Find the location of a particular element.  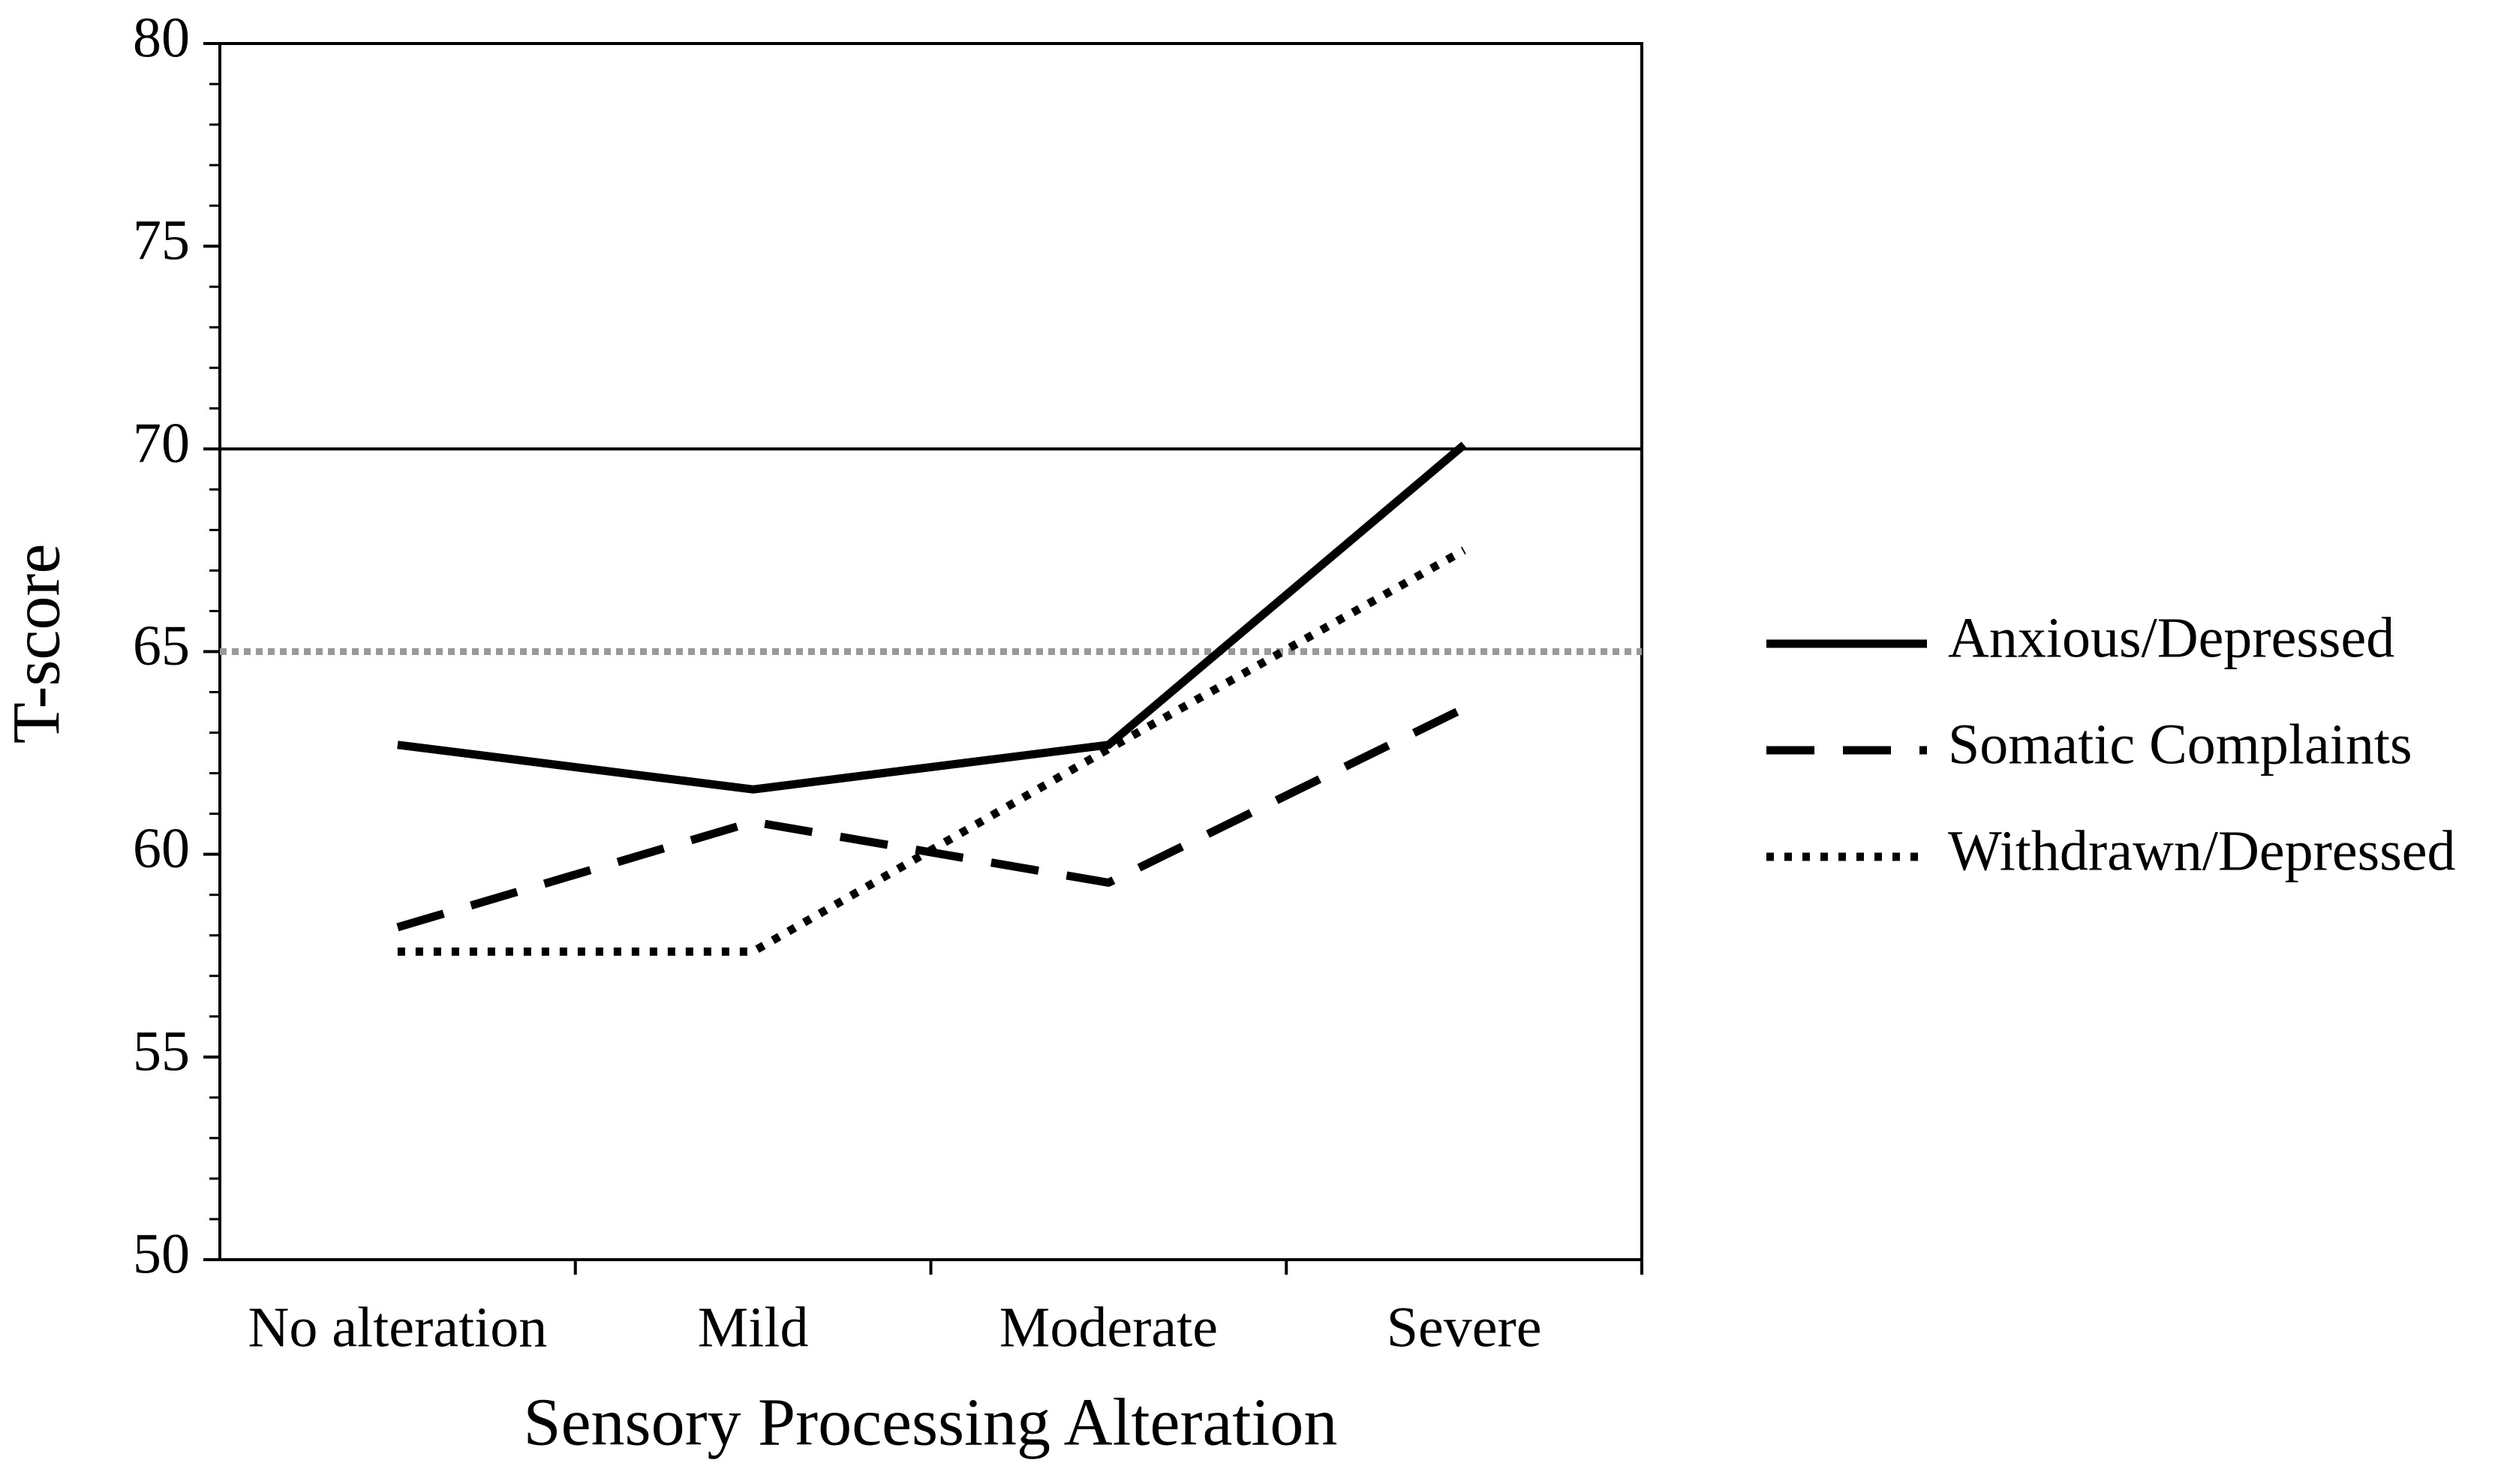

y-tick-label: 55 is located at coordinates (161, 1051).